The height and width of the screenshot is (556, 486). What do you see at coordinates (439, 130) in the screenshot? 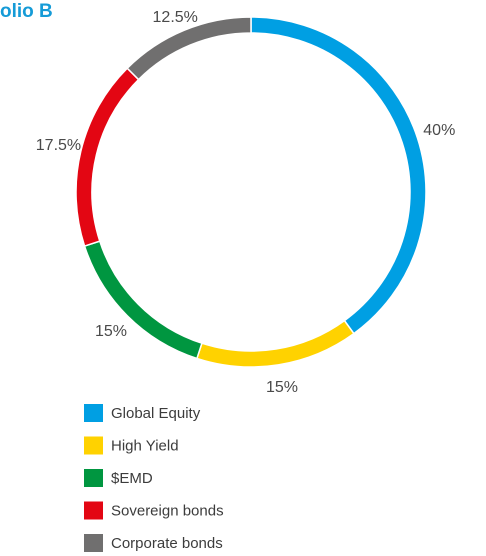
I see `data-label: 40%` at bounding box center [439, 130].